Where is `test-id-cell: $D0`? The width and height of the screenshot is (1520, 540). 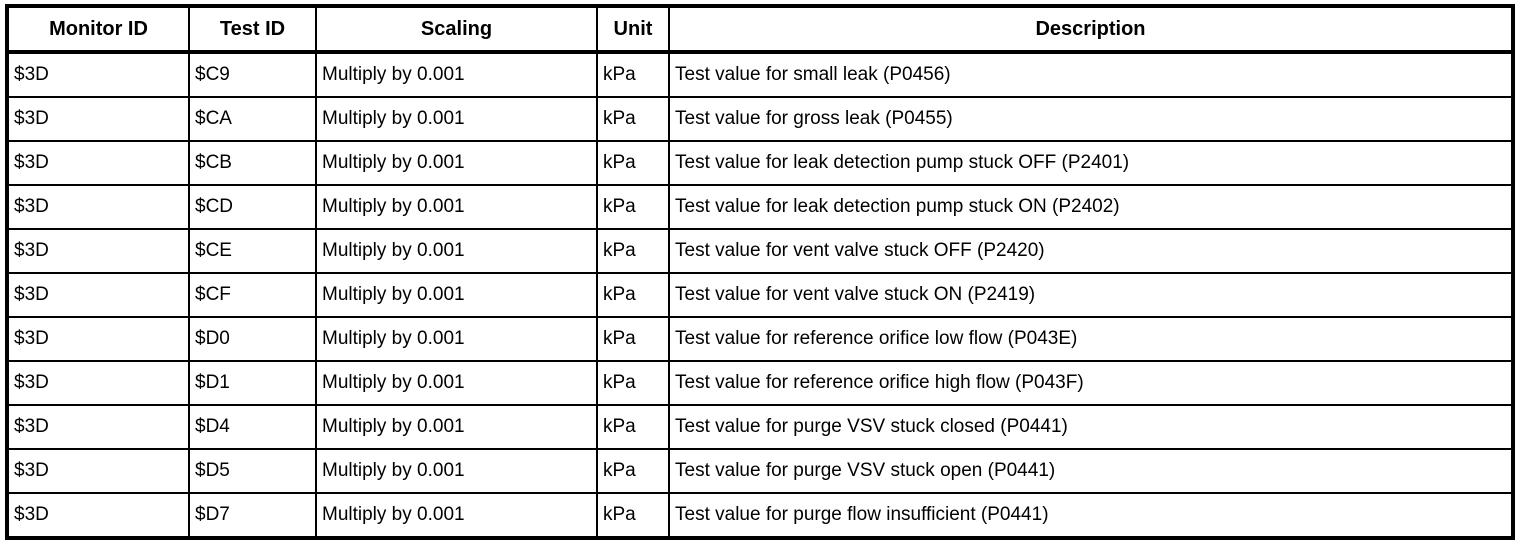 test-id-cell: $D0 is located at coordinates (252, 339).